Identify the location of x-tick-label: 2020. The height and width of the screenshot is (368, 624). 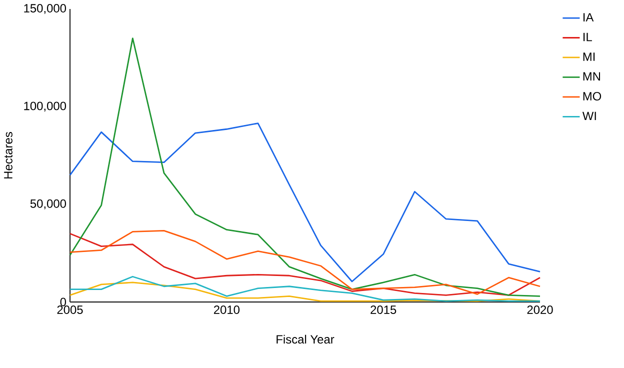
(540, 310).